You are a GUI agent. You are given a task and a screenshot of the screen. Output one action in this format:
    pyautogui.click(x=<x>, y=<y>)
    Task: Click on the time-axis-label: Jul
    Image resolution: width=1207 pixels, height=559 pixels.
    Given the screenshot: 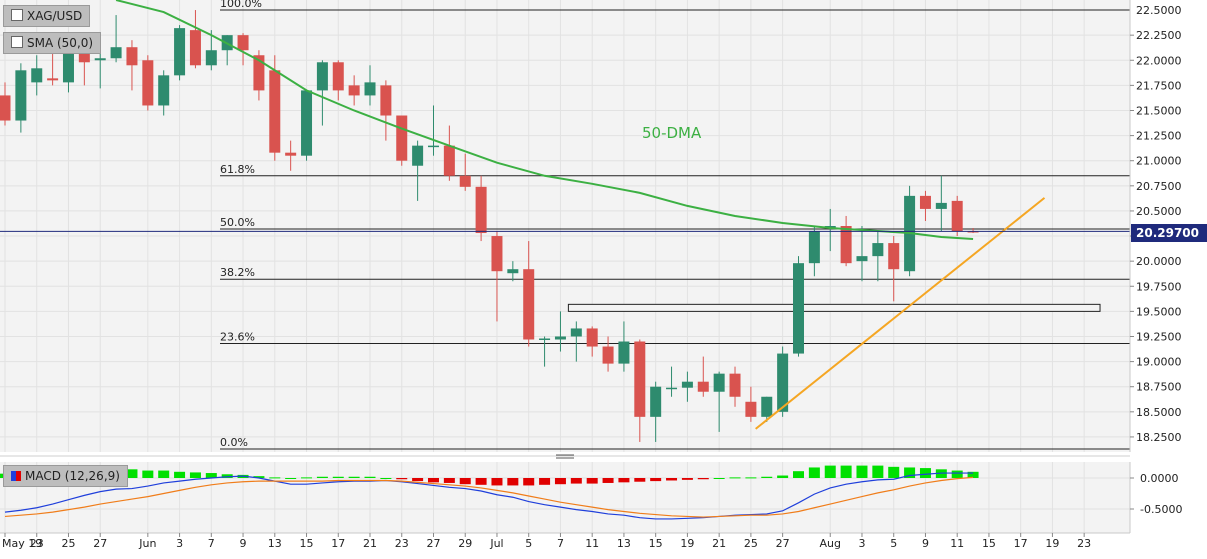 What is the action you would take?
    pyautogui.click(x=496, y=543)
    